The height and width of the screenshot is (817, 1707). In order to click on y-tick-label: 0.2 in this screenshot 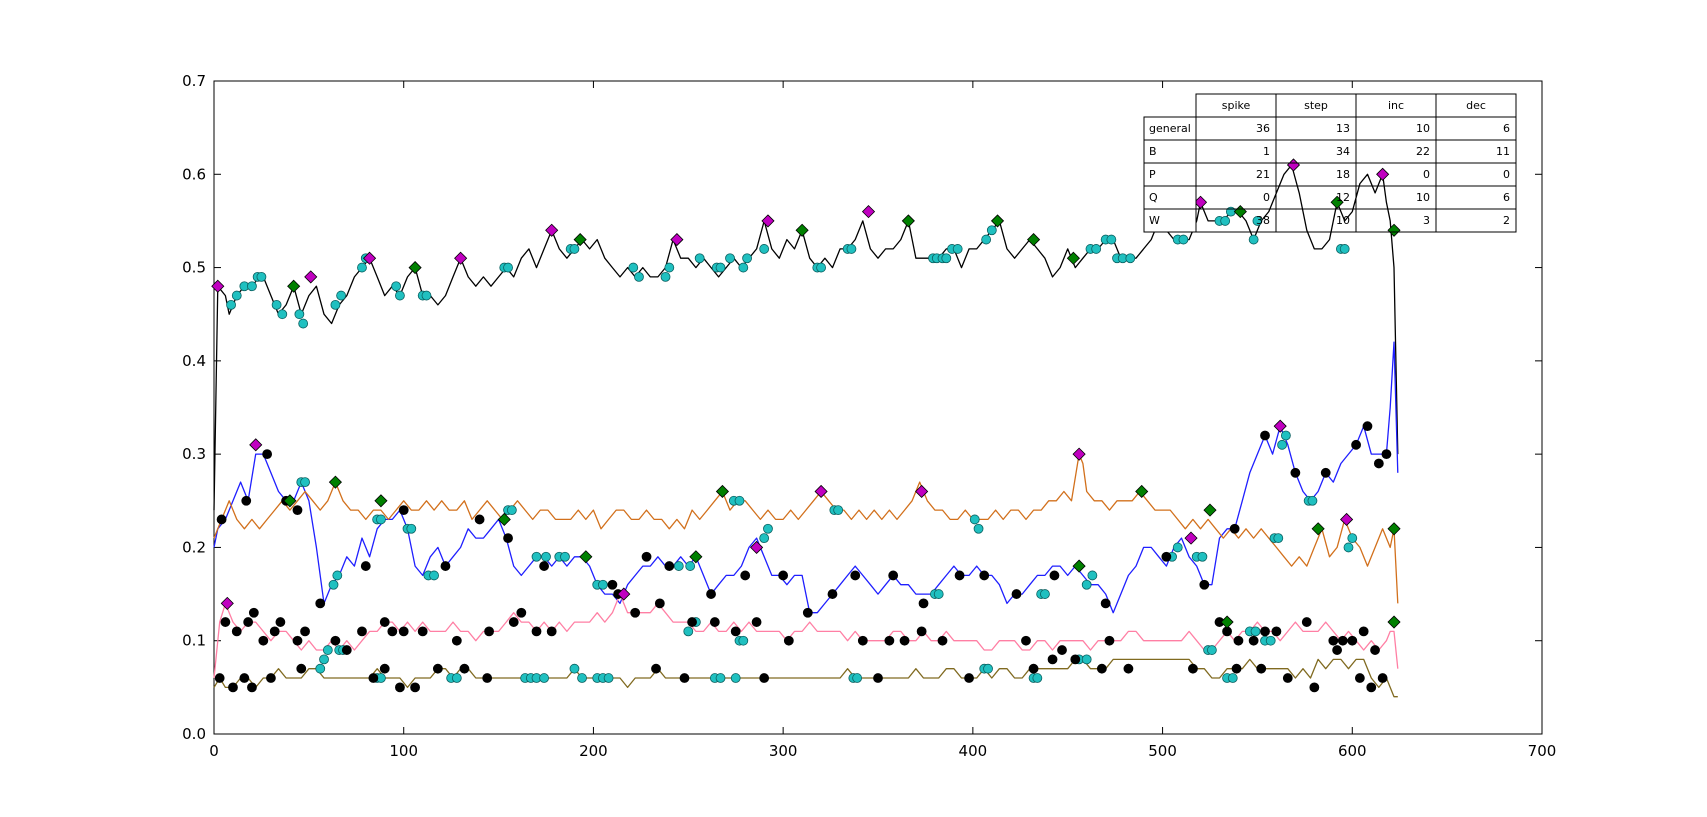, I will do `click(194, 547)`.